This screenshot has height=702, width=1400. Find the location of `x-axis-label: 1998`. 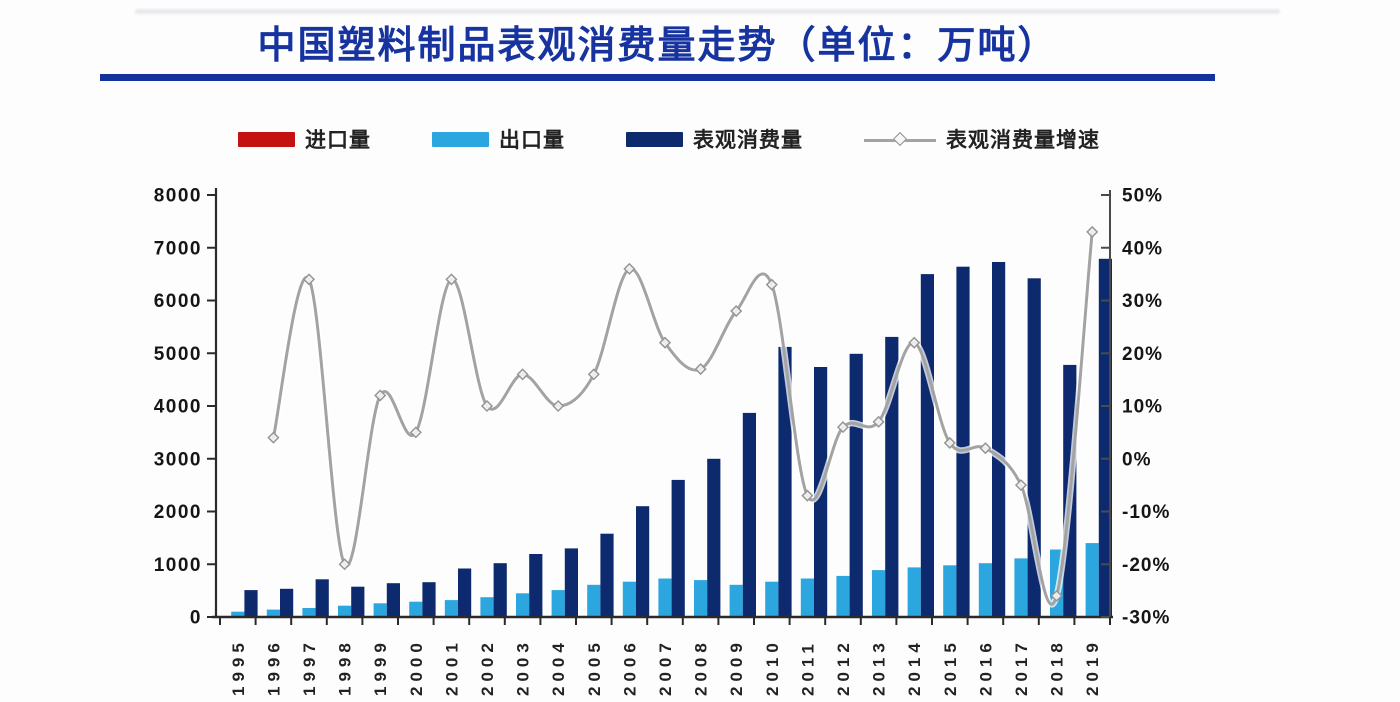

x-axis-label: 1998 is located at coordinates (345, 667).